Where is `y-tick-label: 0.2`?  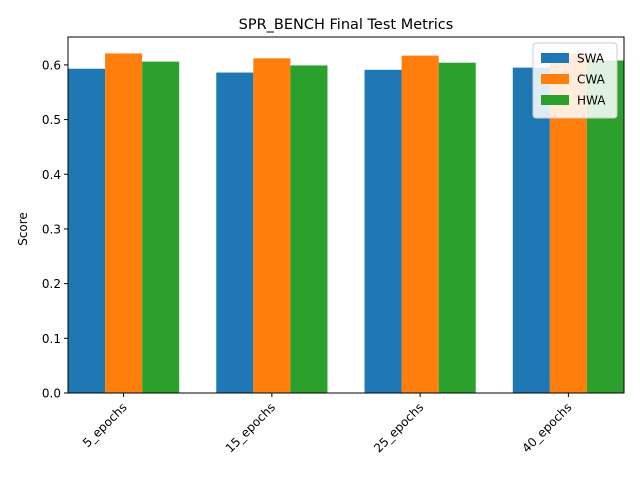 y-tick-label: 0.2 is located at coordinates (51, 284).